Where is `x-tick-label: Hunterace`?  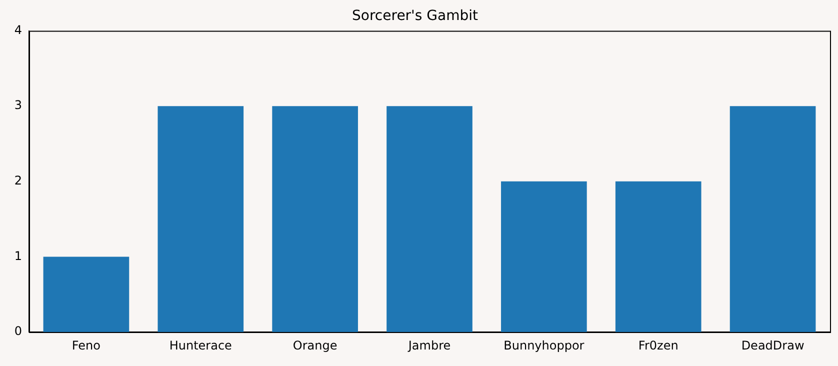
x-tick-label: Hunterace is located at coordinates (200, 345).